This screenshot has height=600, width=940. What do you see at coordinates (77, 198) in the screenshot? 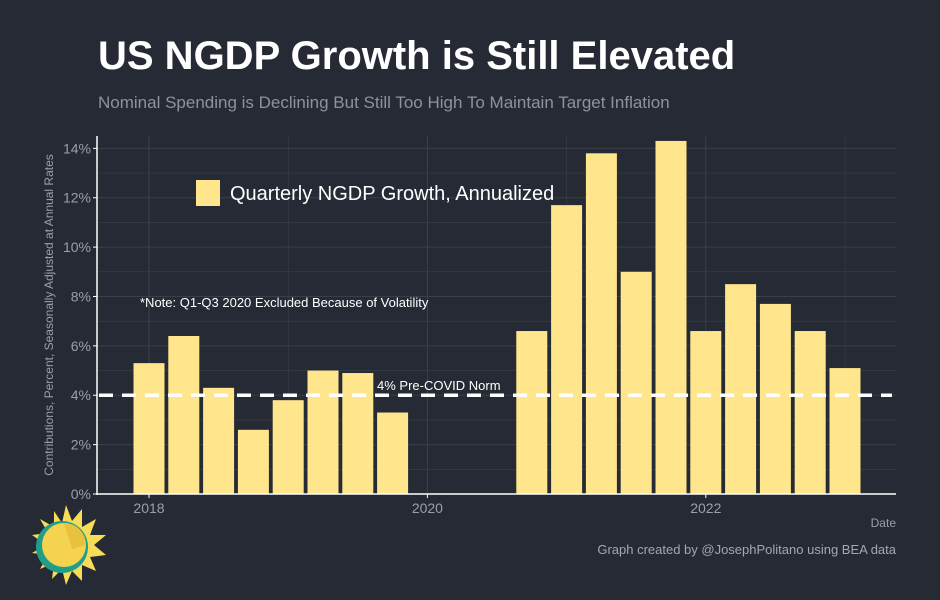
I see `y-tick-label: 12%` at bounding box center [77, 198].